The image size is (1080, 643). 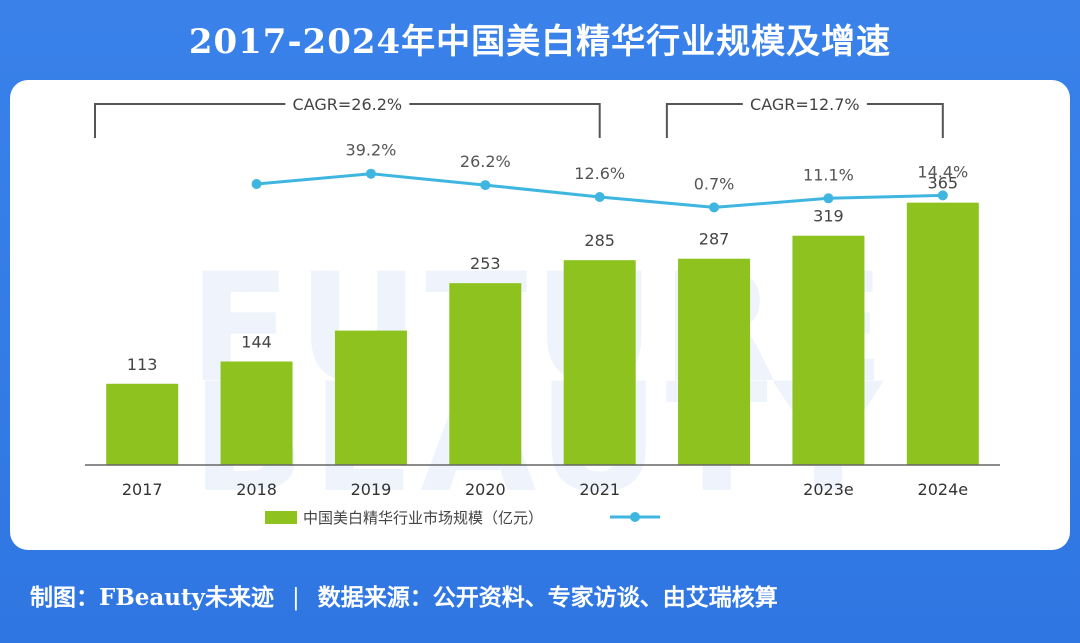 I want to click on bar-2020, so click(x=485, y=374).